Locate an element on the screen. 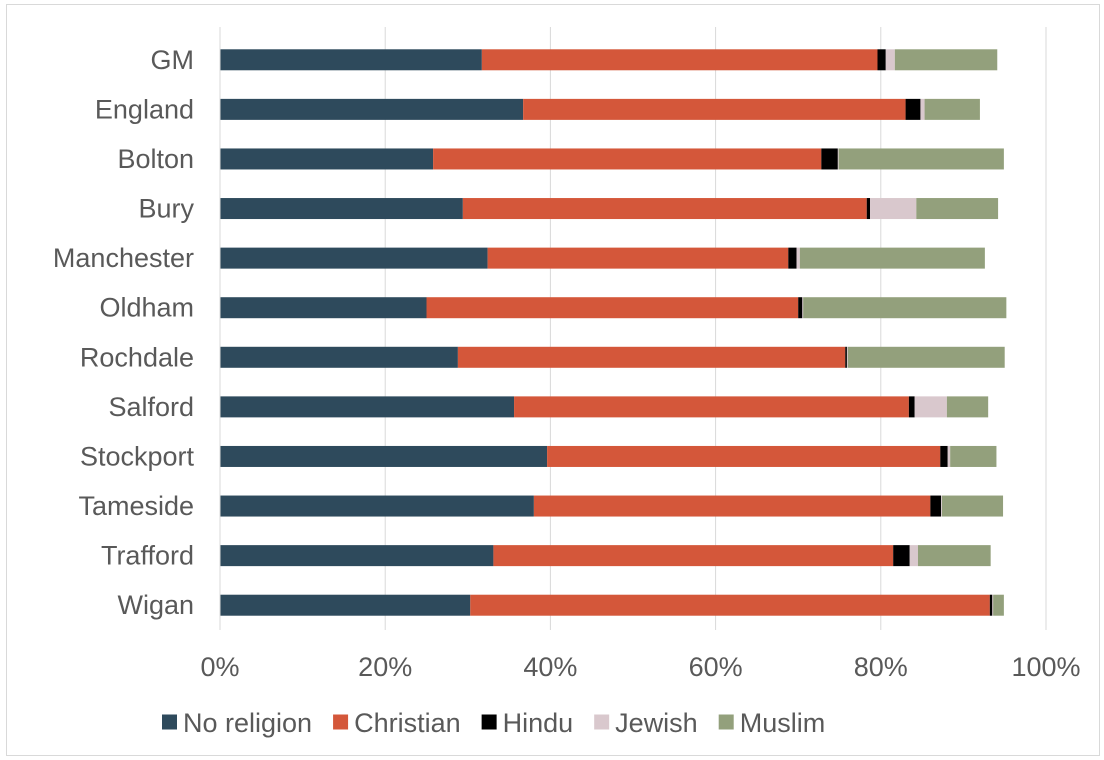  category-label: Trafford is located at coordinates (147, 556).